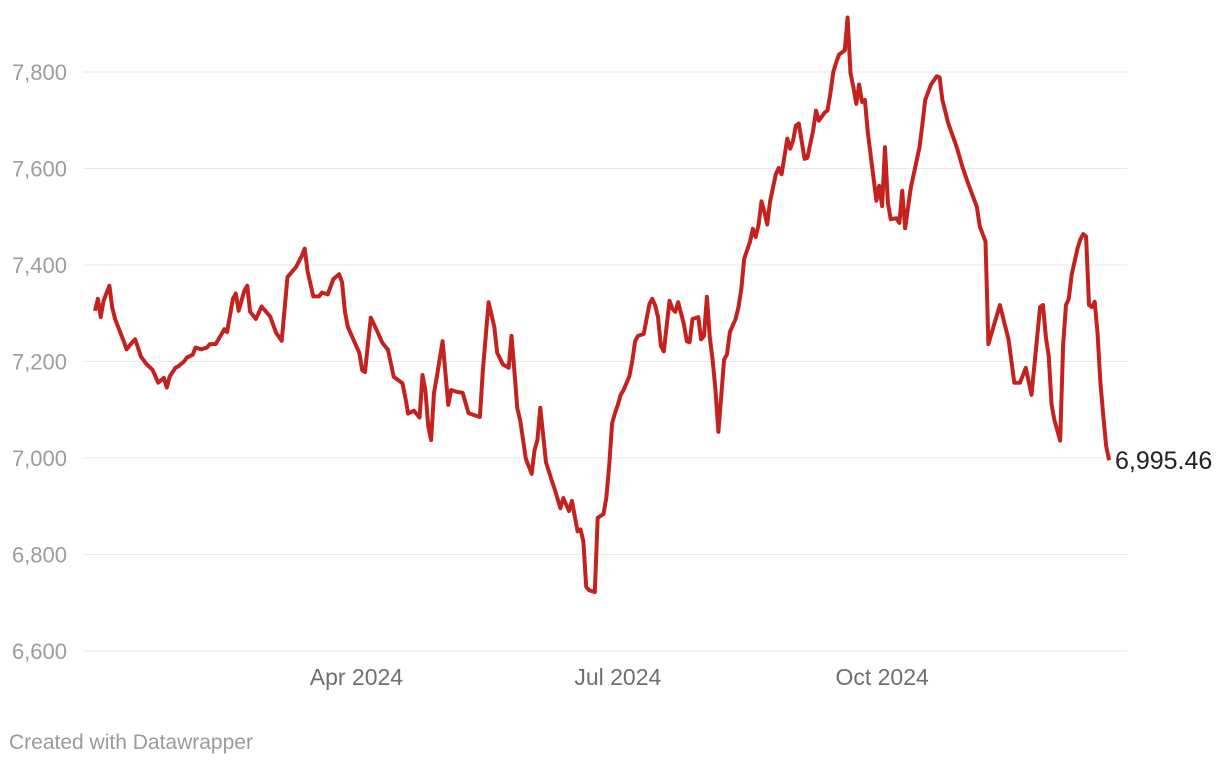 The height and width of the screenshot is (768, 1220). I want to click on y-axis-tick-label: 7,800, so click(39, 72).